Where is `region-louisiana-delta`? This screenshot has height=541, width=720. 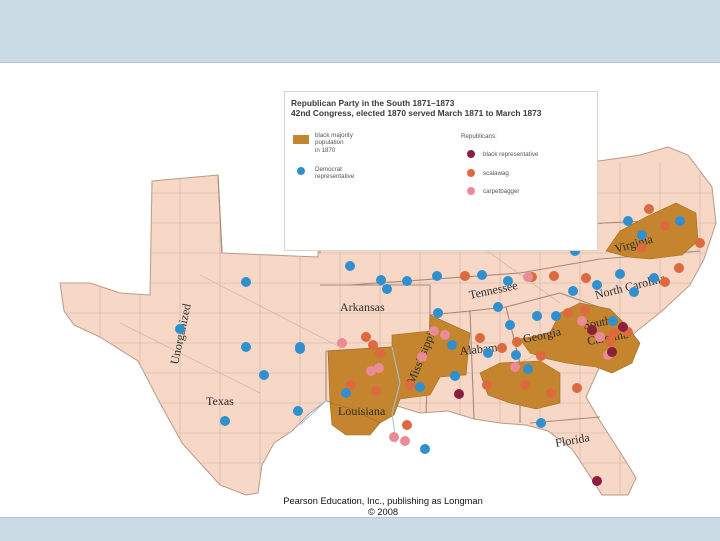 region-louisiana-delta is located at coordinates (355, 419).